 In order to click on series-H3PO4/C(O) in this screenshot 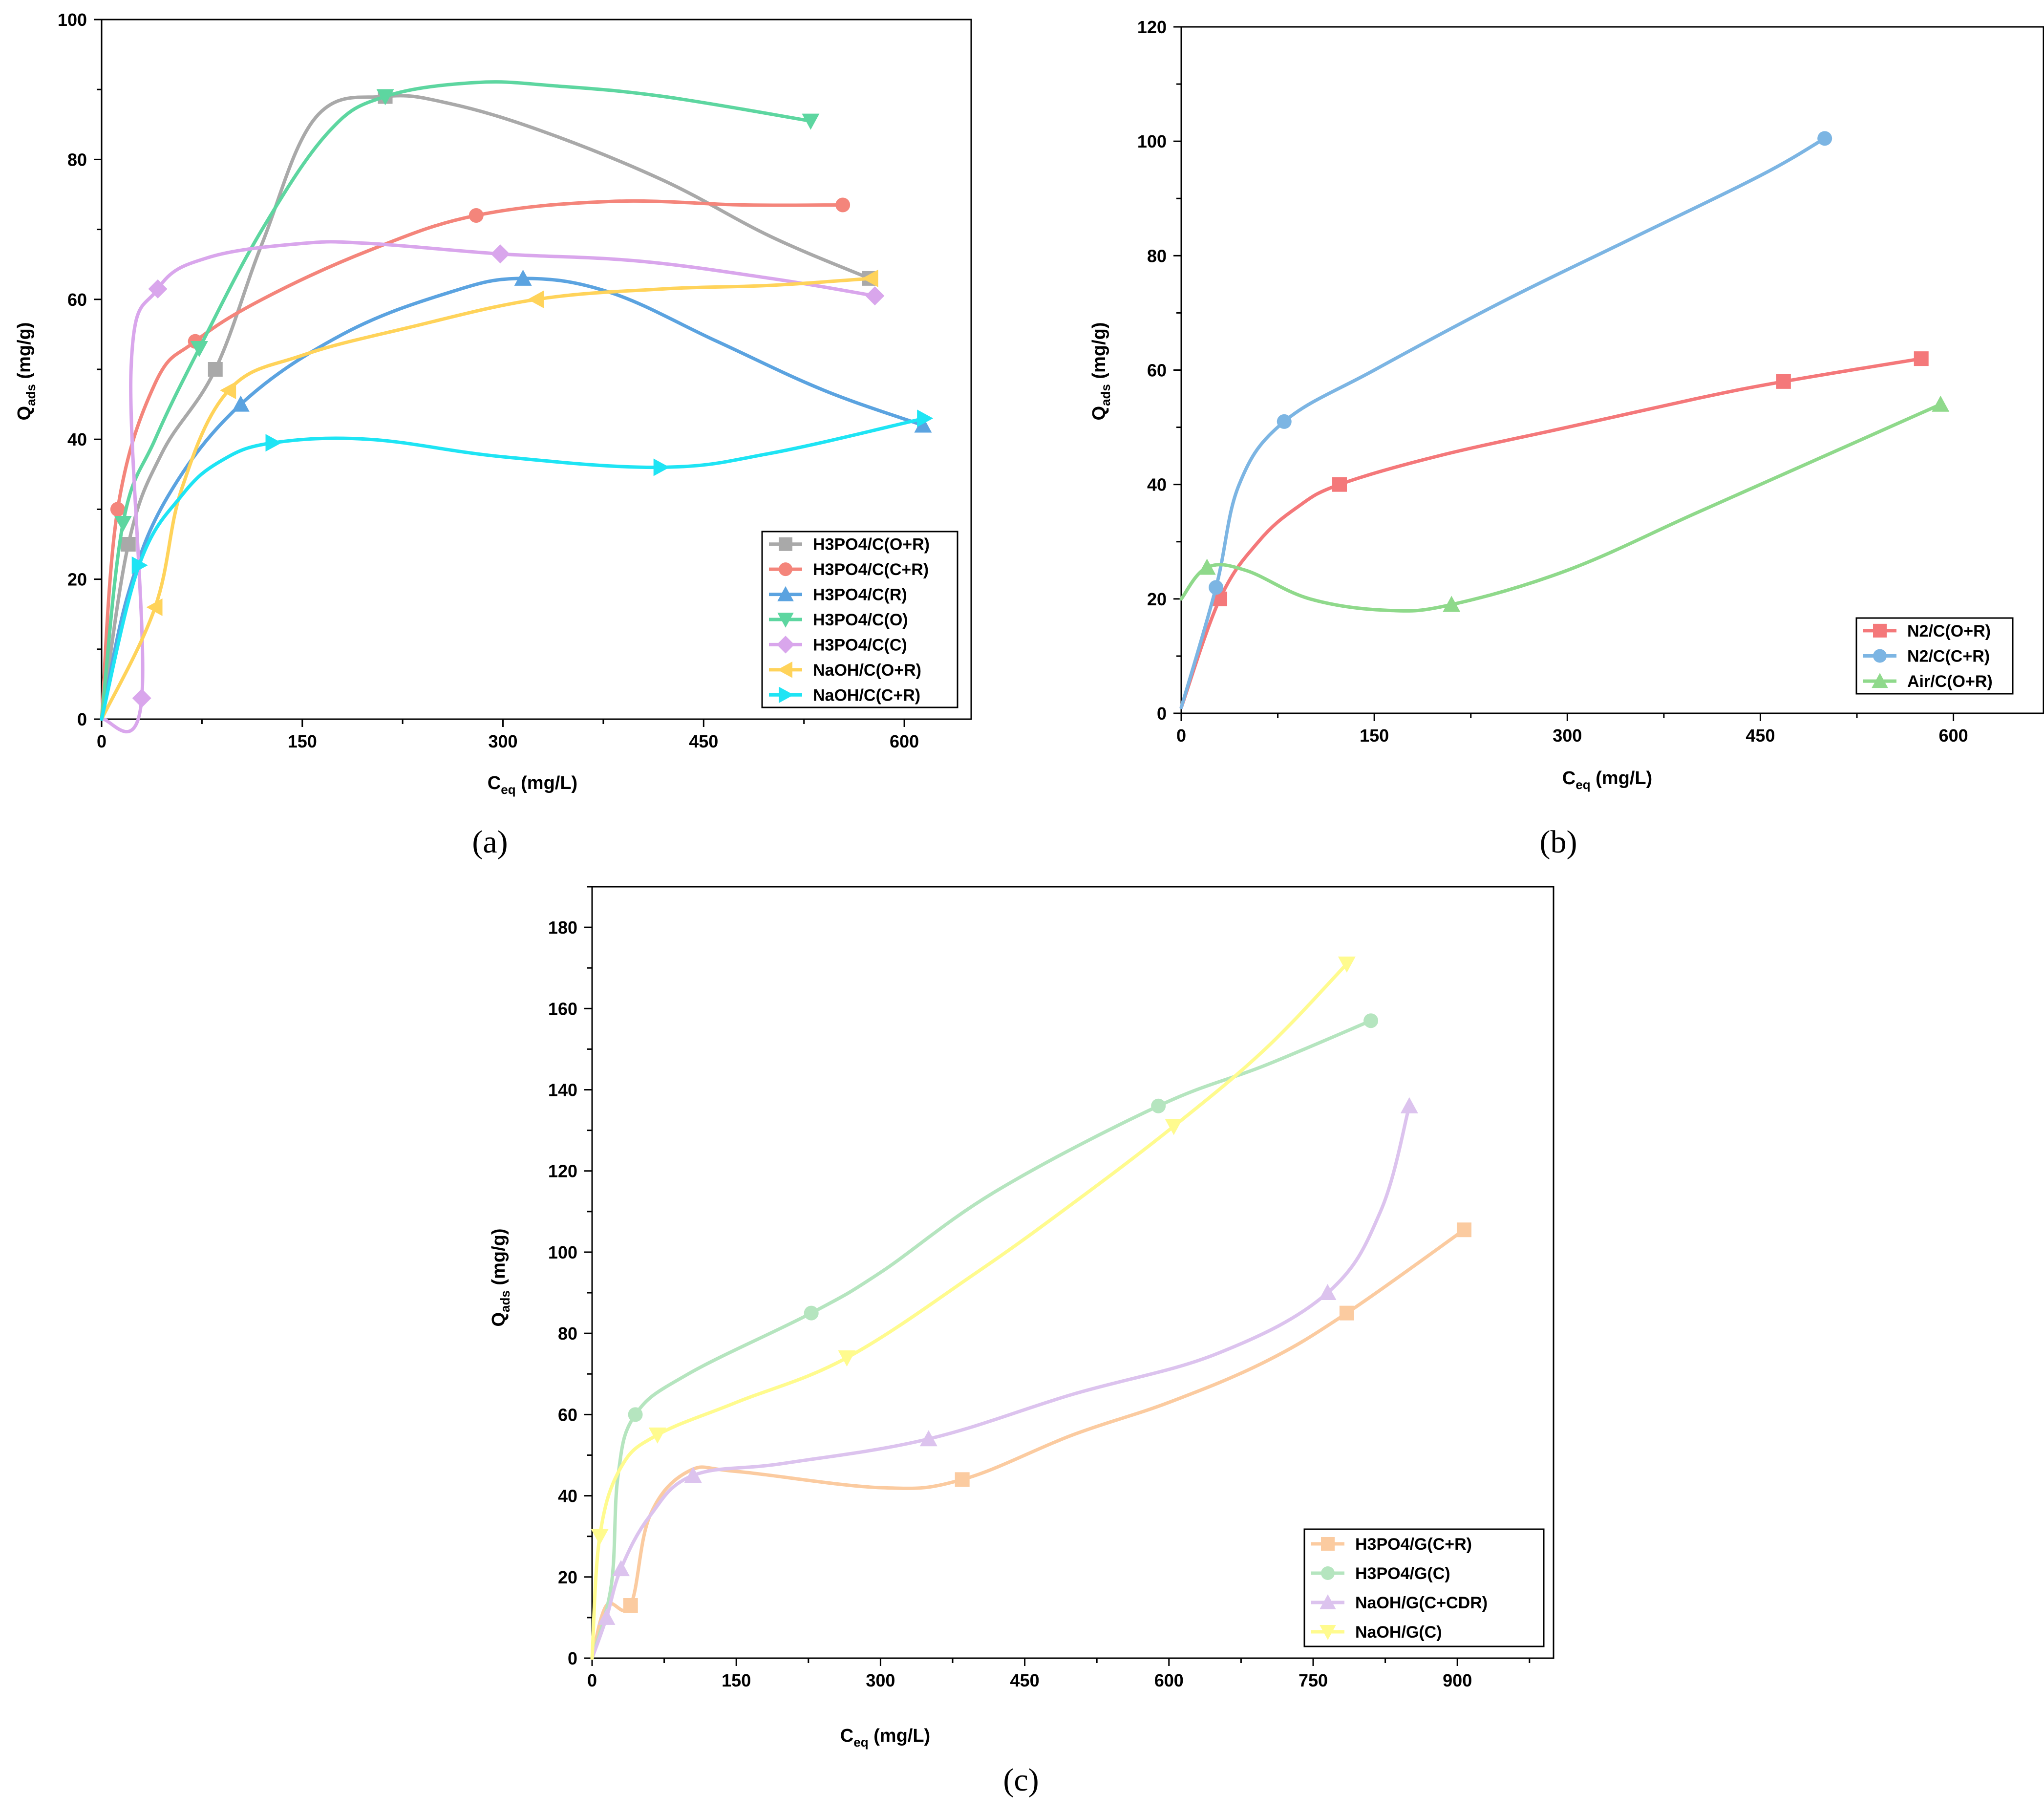, I will do `click(460, 400)`.